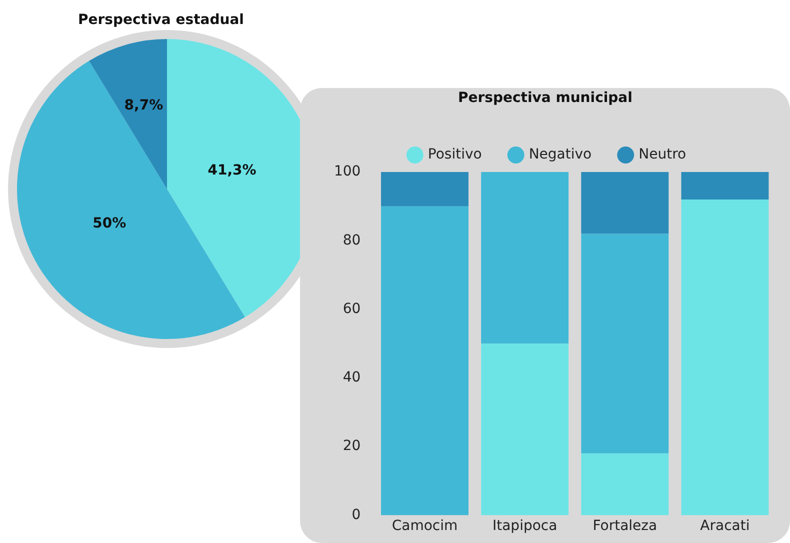 The height and width of the screenshot is (543, 790). What do you see at coordinates (161, 20) in the screenshot?
I see `chart-title: Perspectiva estadual` at bounding box center [161, 20].